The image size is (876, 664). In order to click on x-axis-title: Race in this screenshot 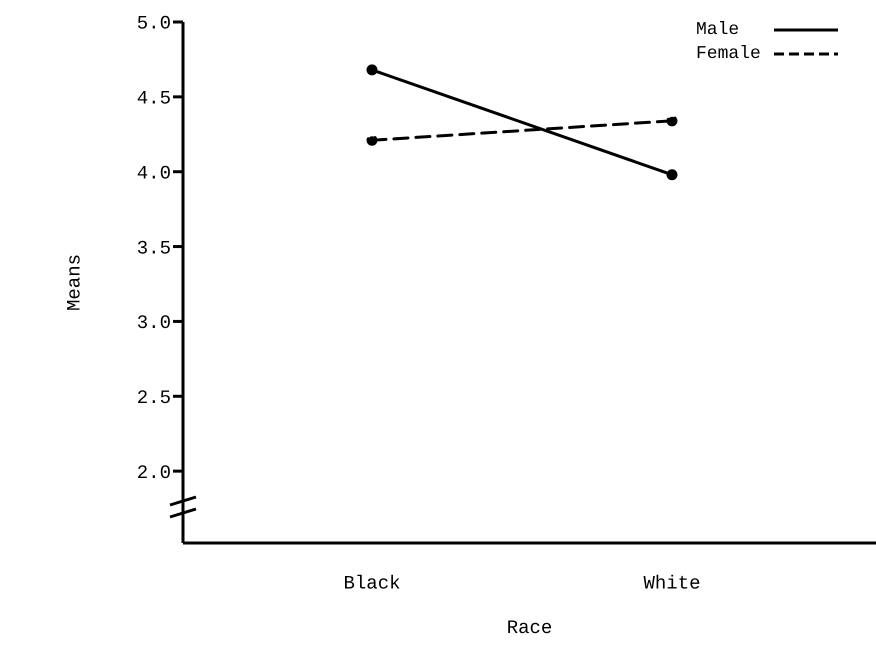, I will do `click(529, 628)`.